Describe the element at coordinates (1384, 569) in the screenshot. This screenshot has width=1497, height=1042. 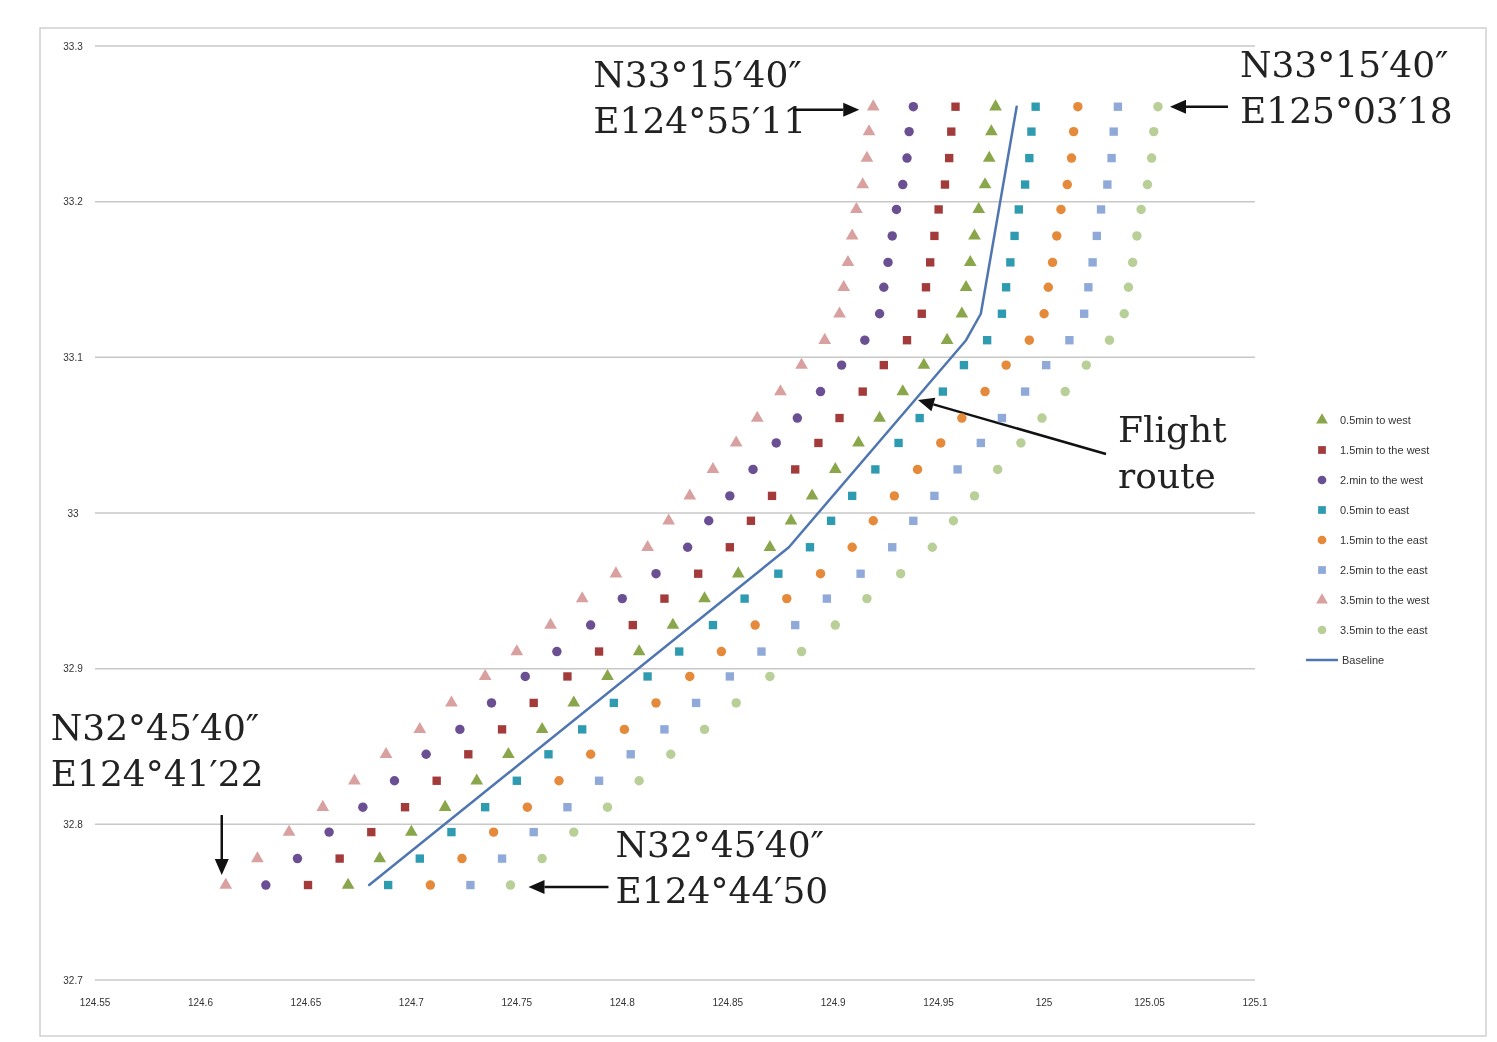
I see `legend-label: 2.5min to the east` at that location.